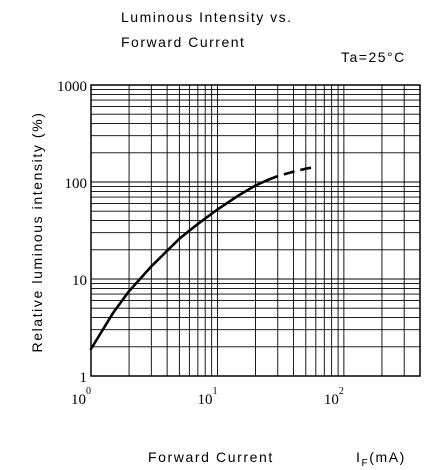 The image size is (430, 470). I want to click on y-axis-ticks: 1 10 100 1000, so click(72, 232).